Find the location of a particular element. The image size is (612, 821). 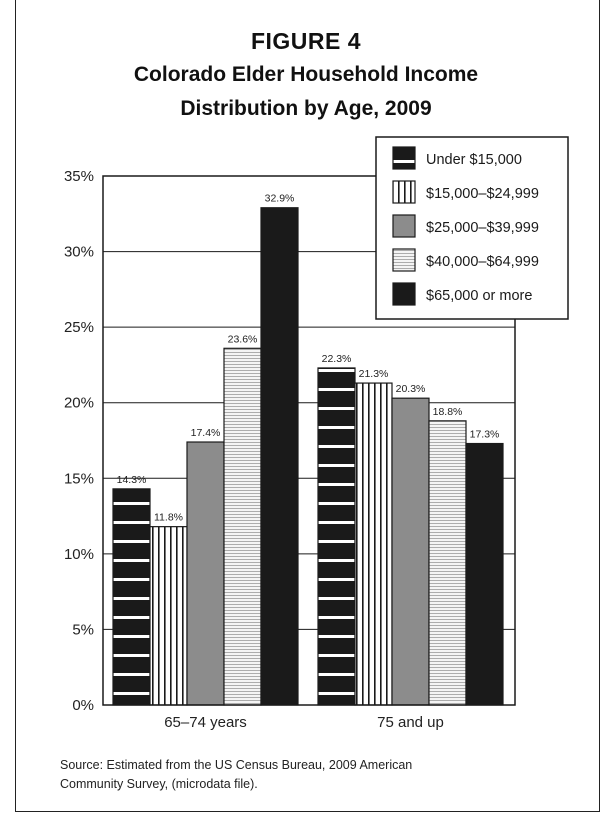

bar-value-label: 20.3% is located at coordinates (411, 389).